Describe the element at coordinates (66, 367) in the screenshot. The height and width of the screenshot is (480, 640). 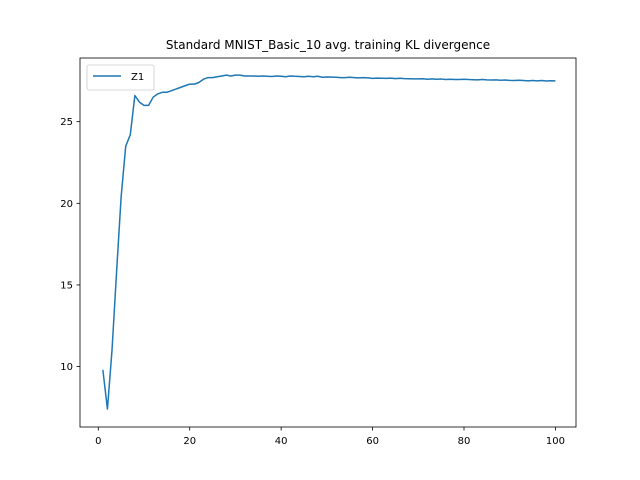
I see `y-tick-label: 10` at that location.